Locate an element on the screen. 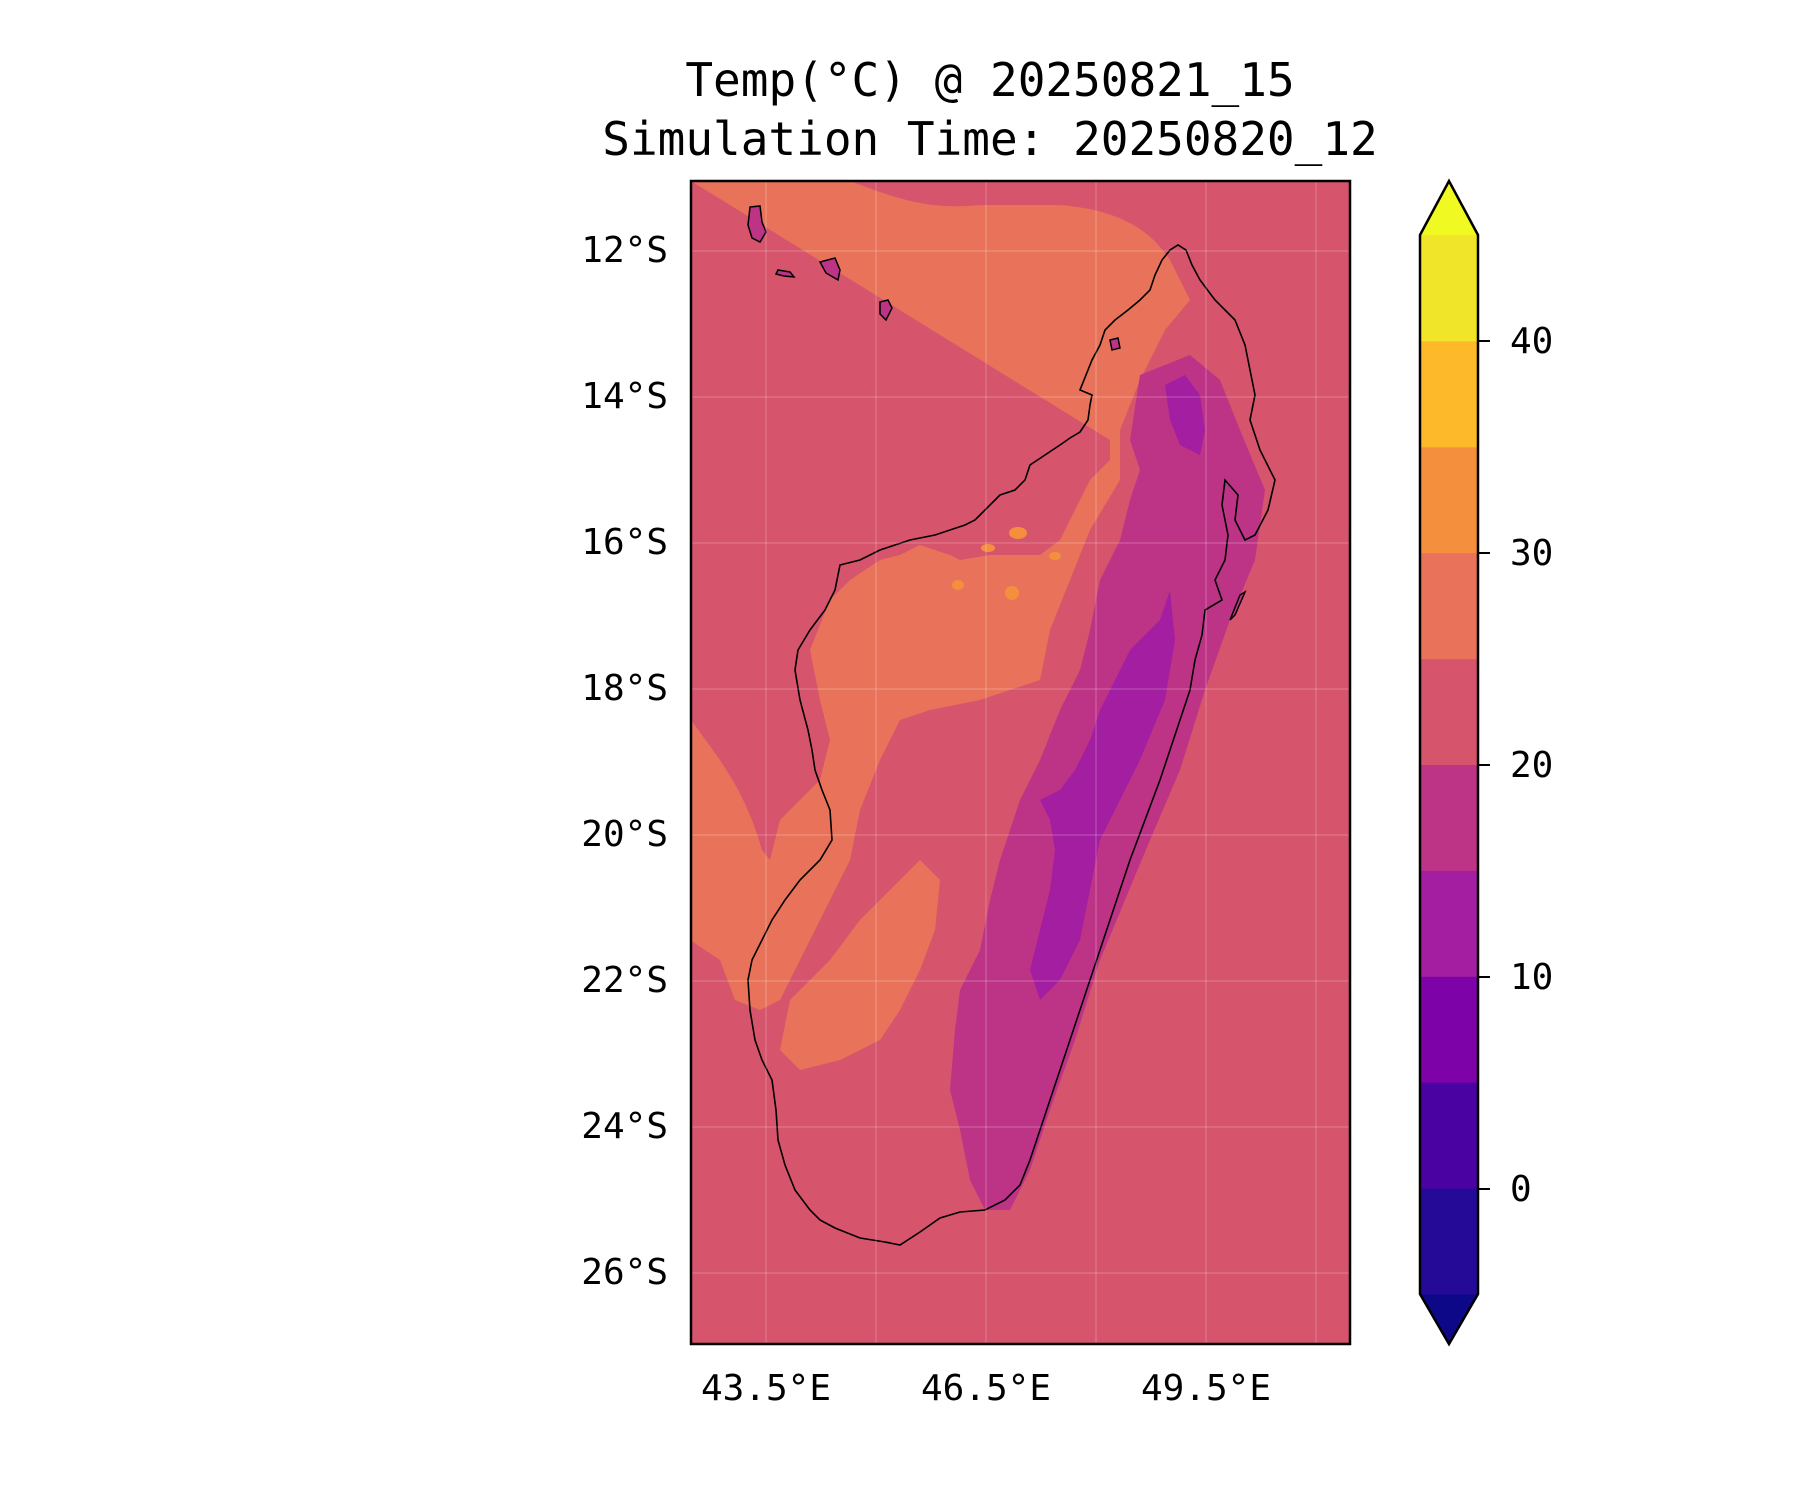 The width and height of the screenshot is (1800, 1500). temp-band-10-15-north is located at coordinates (1185, 415).